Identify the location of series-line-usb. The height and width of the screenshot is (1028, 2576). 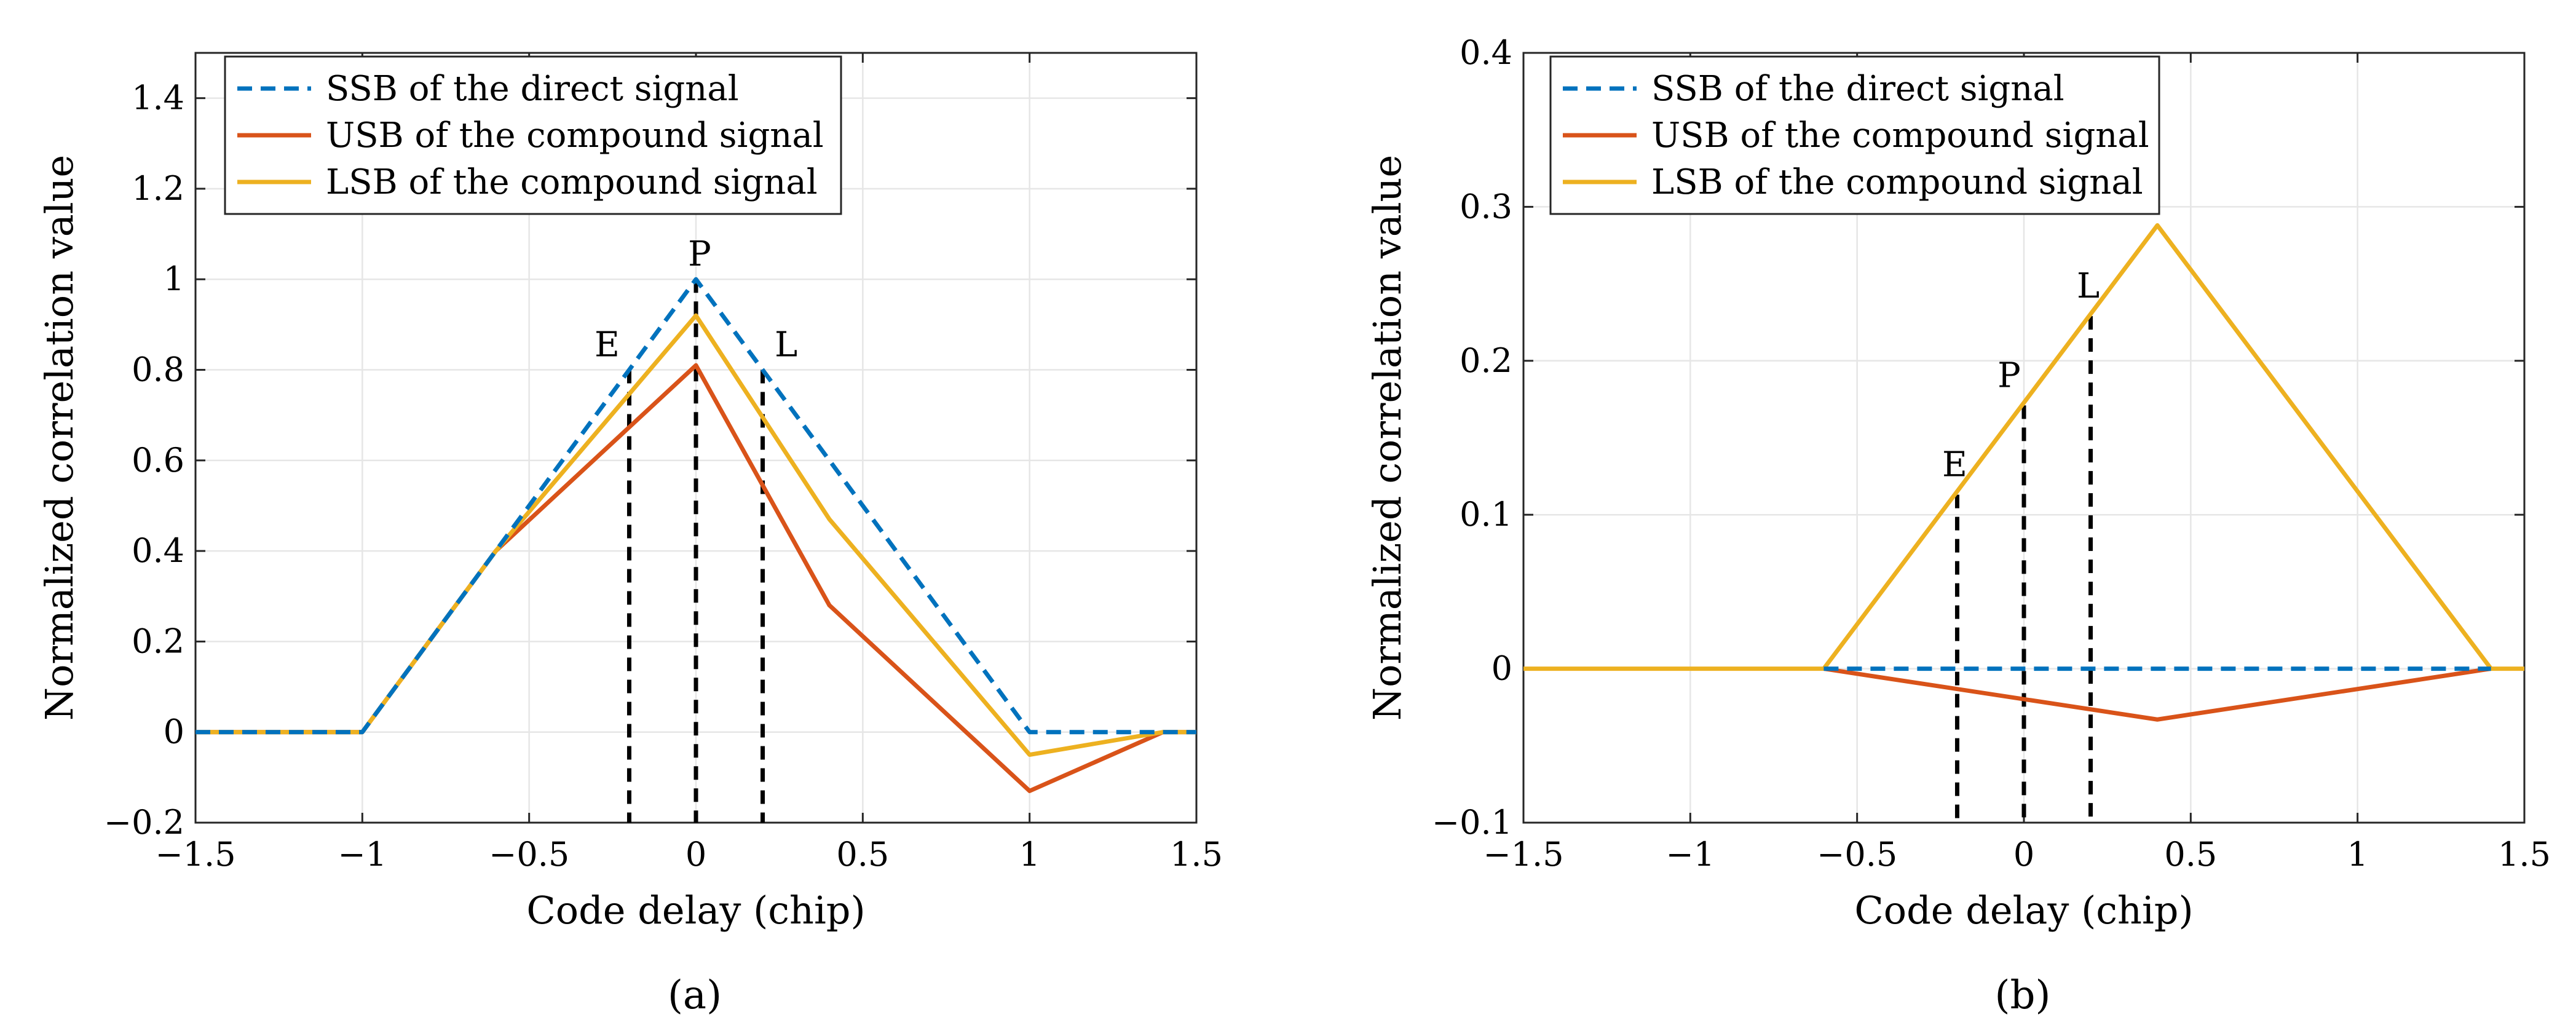
(2158, 694).